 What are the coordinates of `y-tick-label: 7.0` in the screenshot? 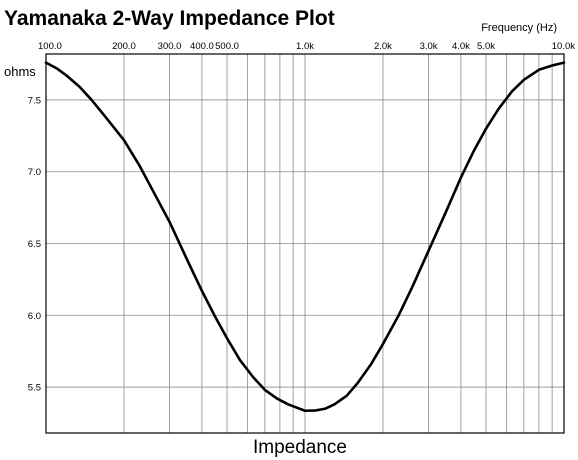 It's located at (34, 172).